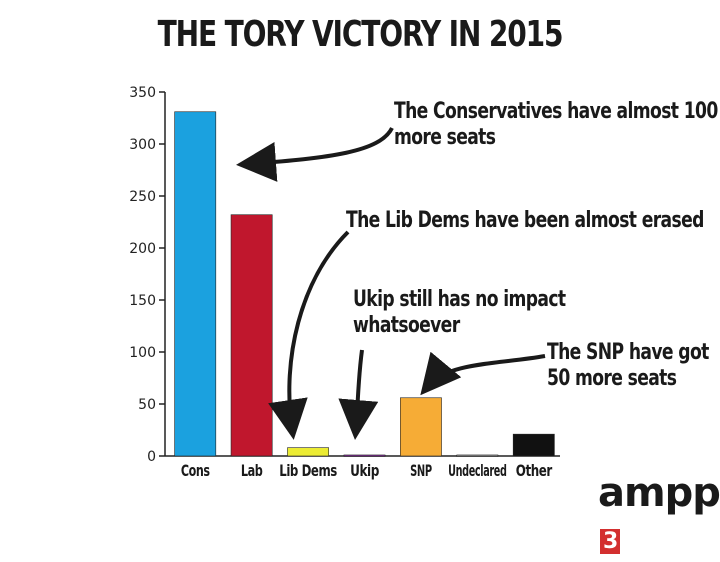 The image size is (720, 562). What do you see at coordinates (628, 352) in the screenshot?
I see `annotation-snp-line-1: The SNP have got` at bounding box center [628, 352].